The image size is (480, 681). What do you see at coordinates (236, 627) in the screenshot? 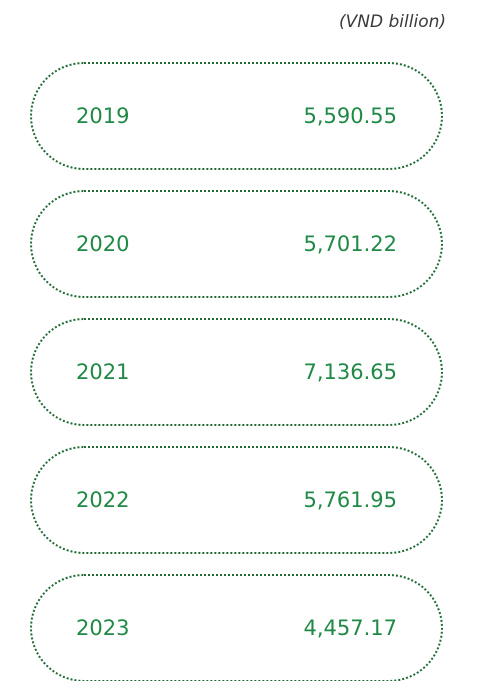
I see `year-pill: 2023 4,457.17` at bounding box center [236, 627].